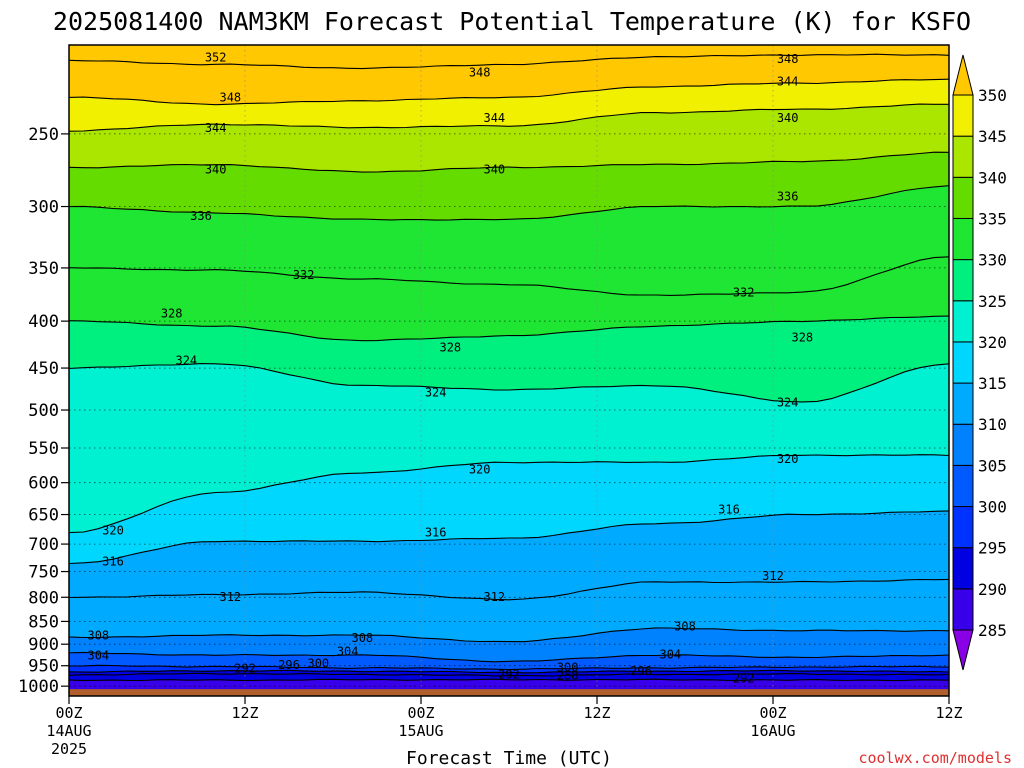  Describe the element at coordinates (436, 532) in the screenshot. I see `contour-label-316: 316` at that location.